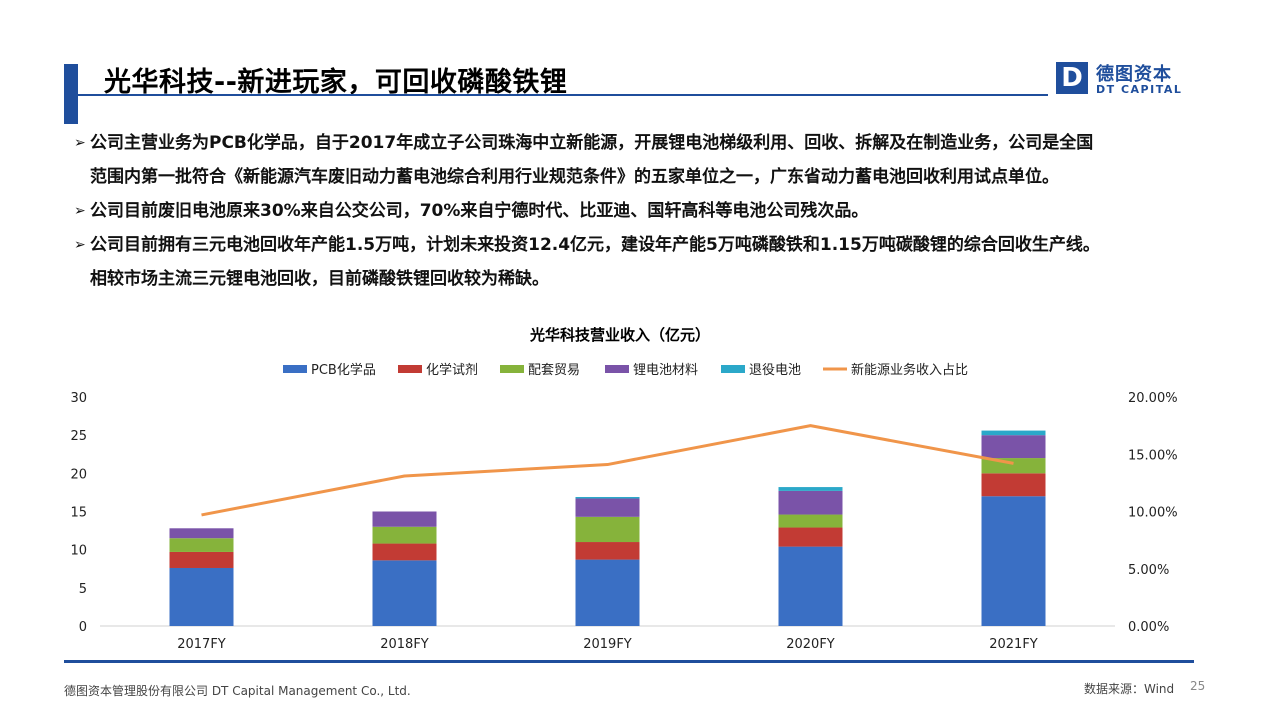 Image resolution: width=1280 pixels, height=720 pixels. What do you see at coordinates (554, 370) in the screenshot?
I see `legend-label: 配套贸易` at bounding box center [554, 370].